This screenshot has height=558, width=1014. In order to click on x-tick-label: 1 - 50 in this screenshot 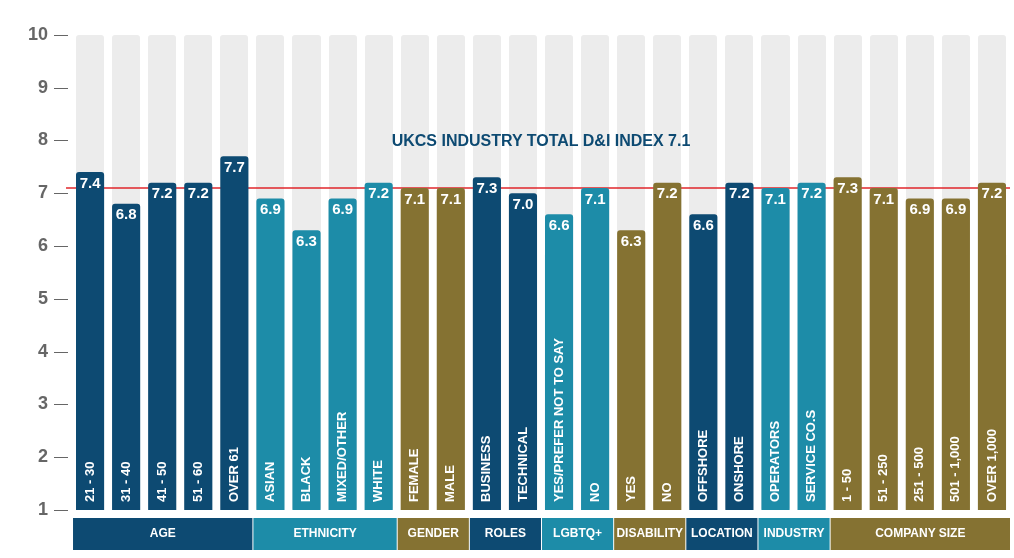, I will do `click(847, 485)`.